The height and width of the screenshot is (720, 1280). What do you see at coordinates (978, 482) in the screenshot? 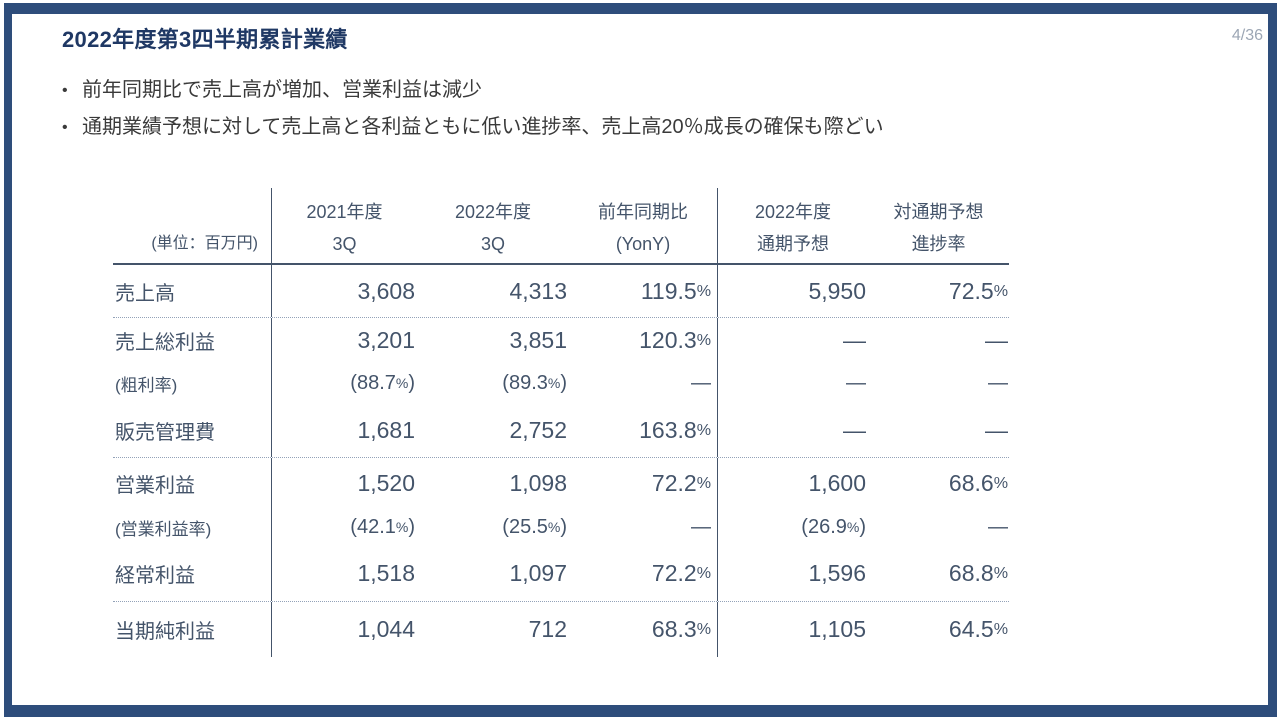
I see `table-cell: 68.6%` at bounding box center [978, 482].